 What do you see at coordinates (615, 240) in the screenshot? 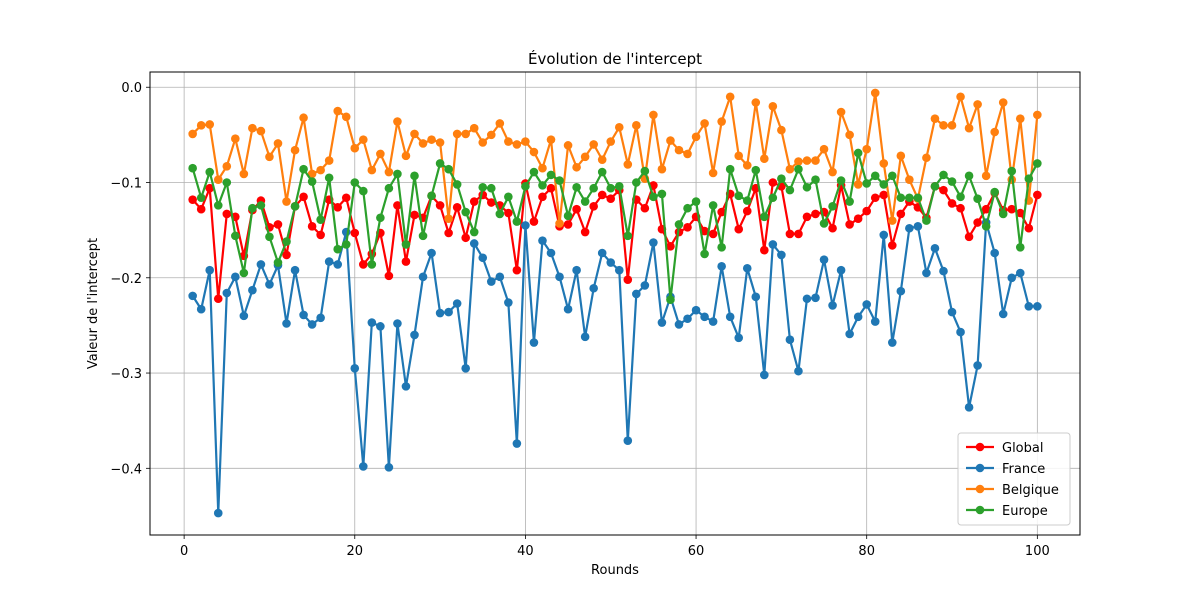
I see `series-line-global` at bounding box center [615, 240].